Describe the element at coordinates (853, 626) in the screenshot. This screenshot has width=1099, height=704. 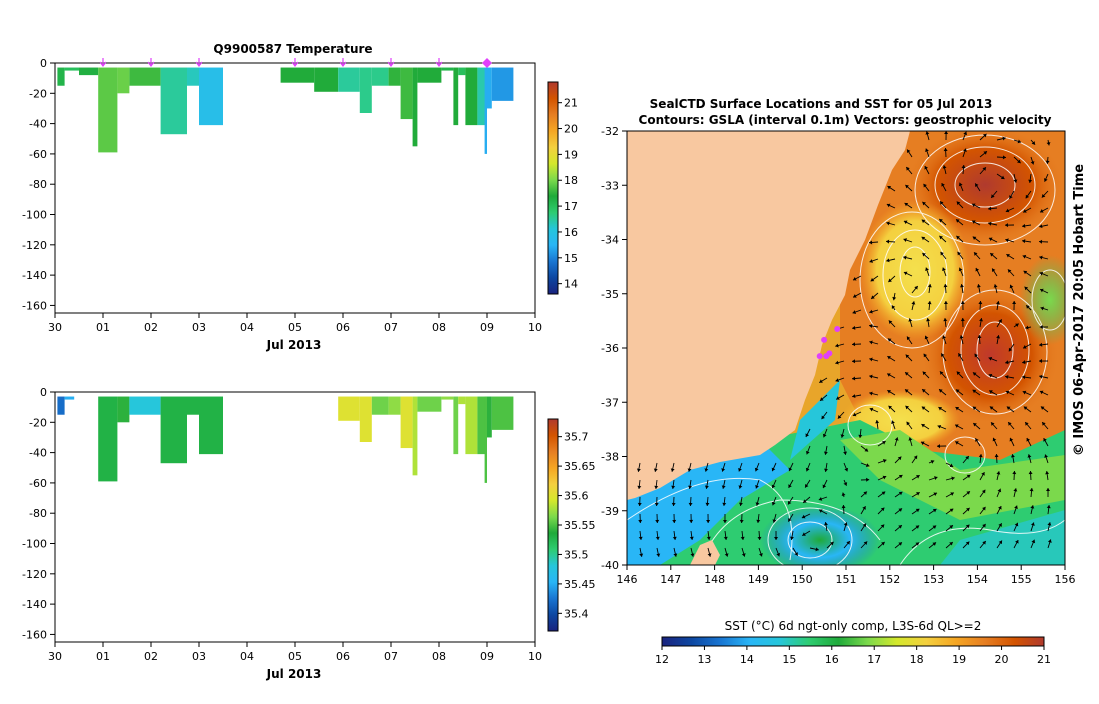
I see `sst-colorbar-label: SST (°C) 6d ngt-only comp, L3S-6d QL>=2` at that location.